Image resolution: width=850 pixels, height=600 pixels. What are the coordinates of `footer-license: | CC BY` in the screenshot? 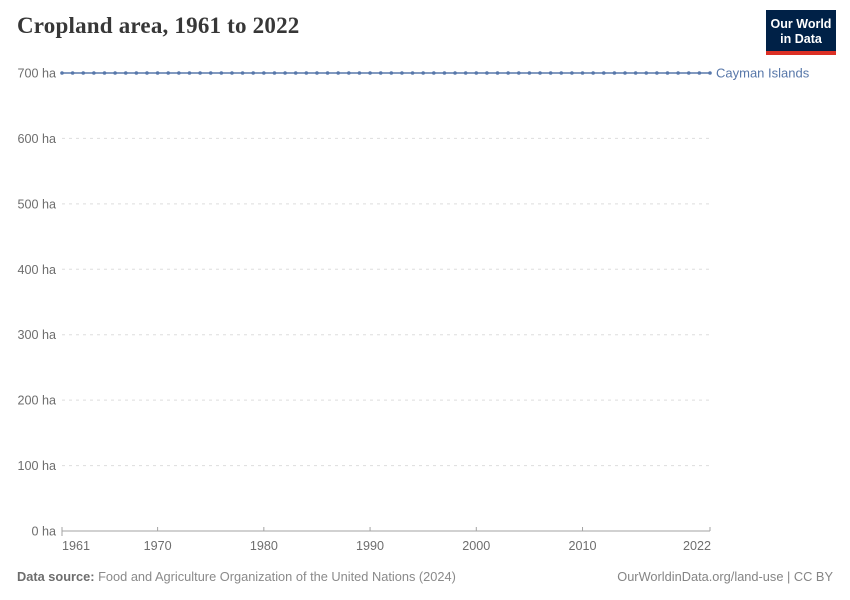 It's located at (808, 576).